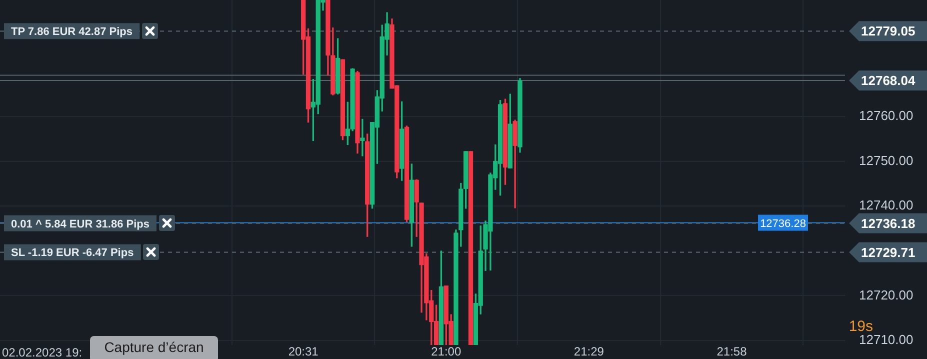 The width and height of the screenshot is (927, 359). I want to click on text: 12736.18, so click(888, 223).